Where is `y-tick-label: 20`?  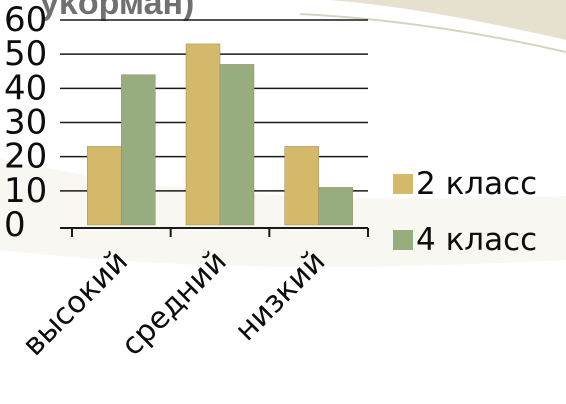
y-tick-label: 20 is located at coordinates (25, 157).